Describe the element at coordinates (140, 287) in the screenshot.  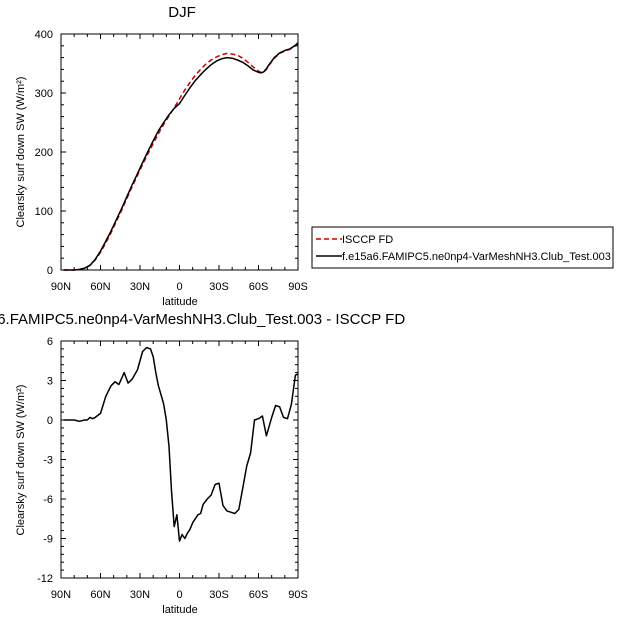
I see `top-chart-x-tick-label: 30N` at that location.